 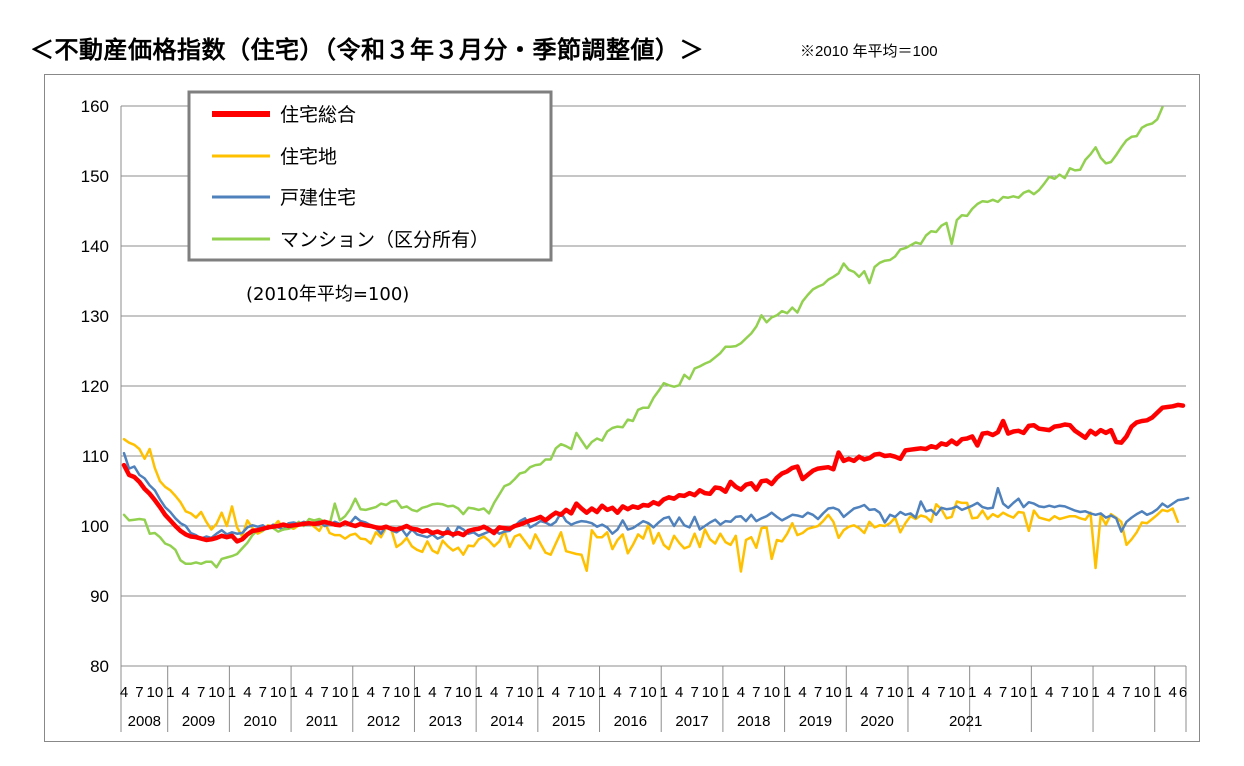 I want to click on y-tick-label: 110, so click(x=95, y=456).